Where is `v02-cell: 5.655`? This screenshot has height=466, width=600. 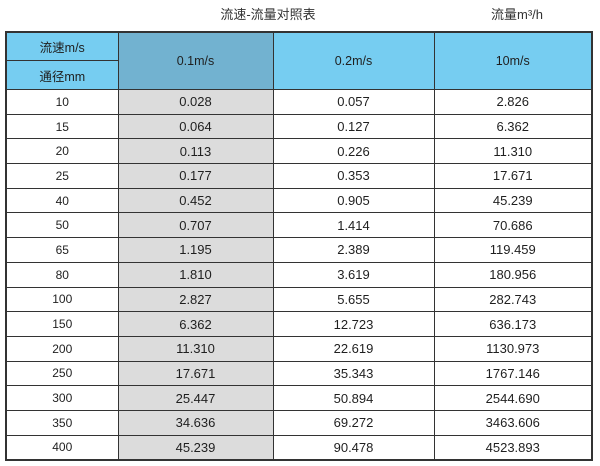 v02-cell: 5.655 is located at coordinates (353, 299).